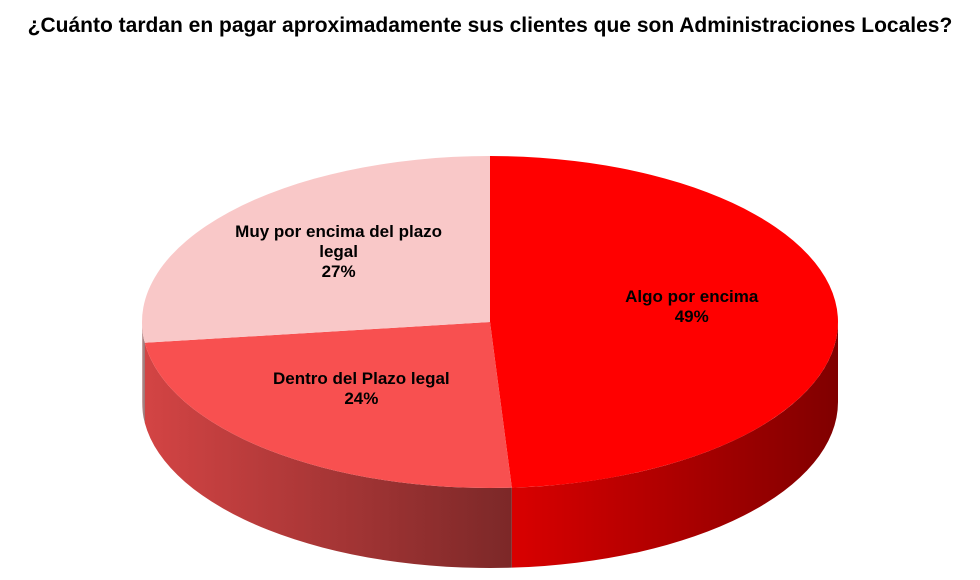 This screenshot has height=580, width=980. I want to click on data-label: Algo por encima 49%, so click(692, 307).